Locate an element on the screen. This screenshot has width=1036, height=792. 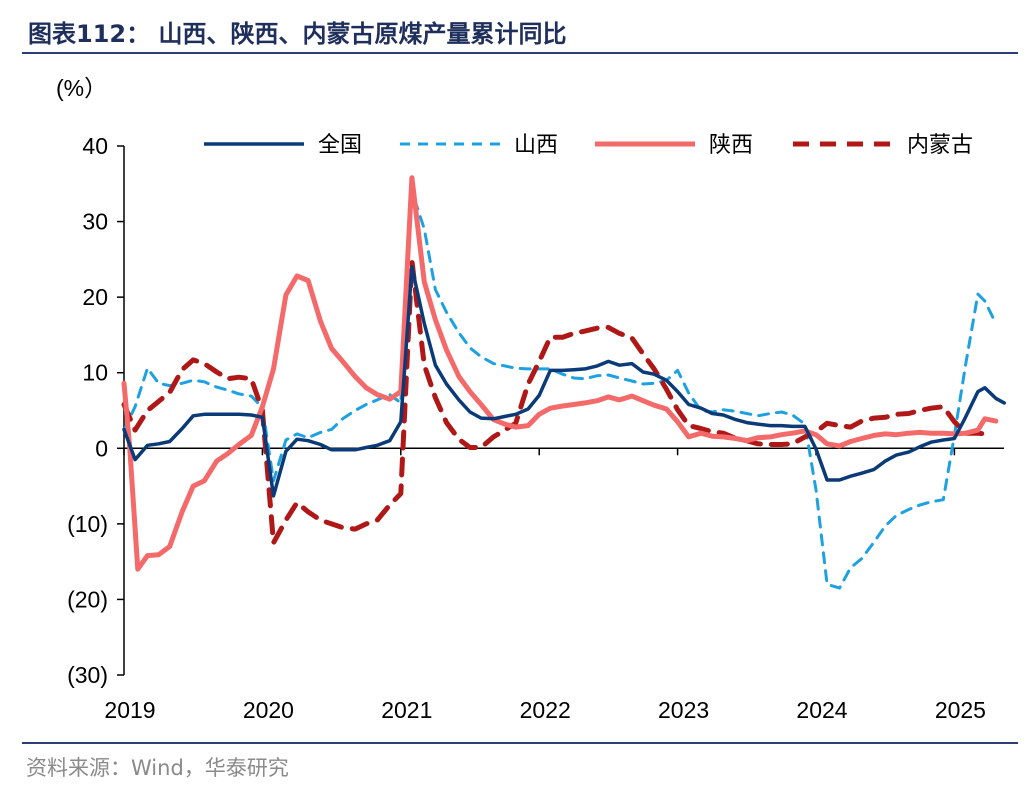
x-tick-label: 2019 is located at coordinates (129, 710).